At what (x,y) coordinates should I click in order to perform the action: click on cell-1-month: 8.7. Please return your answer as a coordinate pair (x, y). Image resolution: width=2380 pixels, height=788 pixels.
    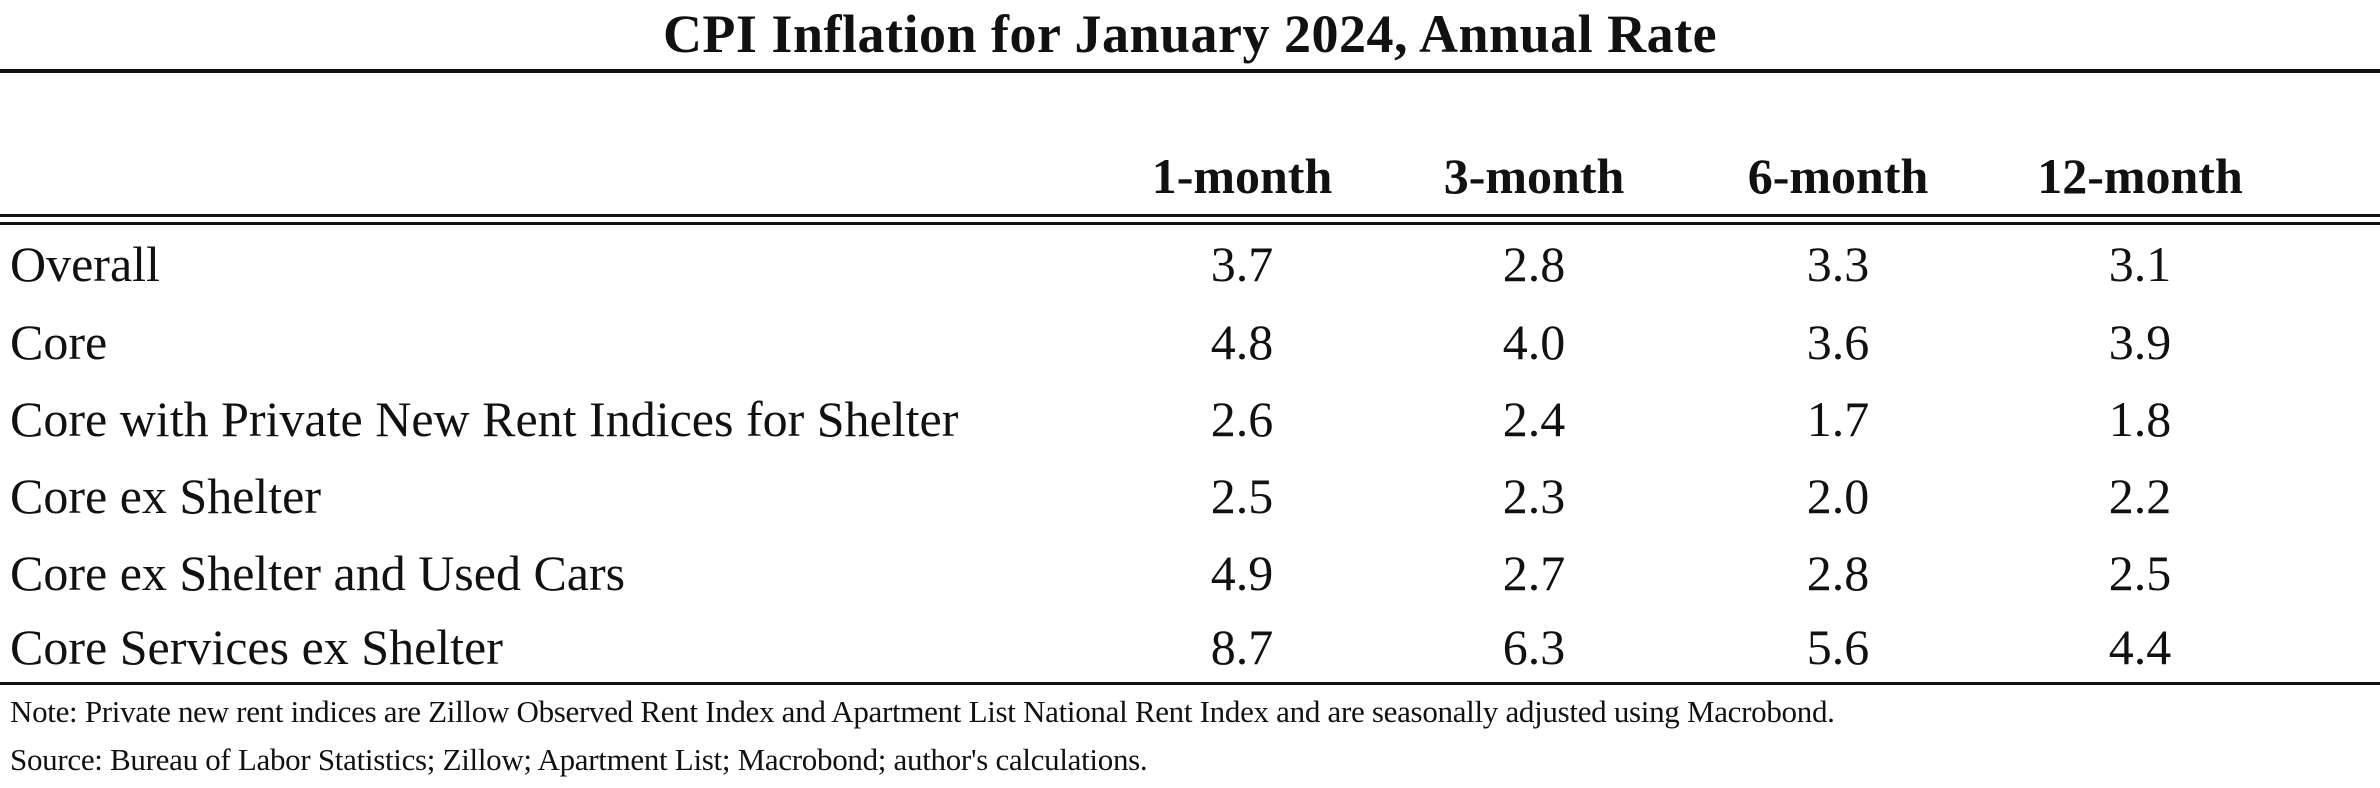
    Looking at the image, I should click on (1242, 647).